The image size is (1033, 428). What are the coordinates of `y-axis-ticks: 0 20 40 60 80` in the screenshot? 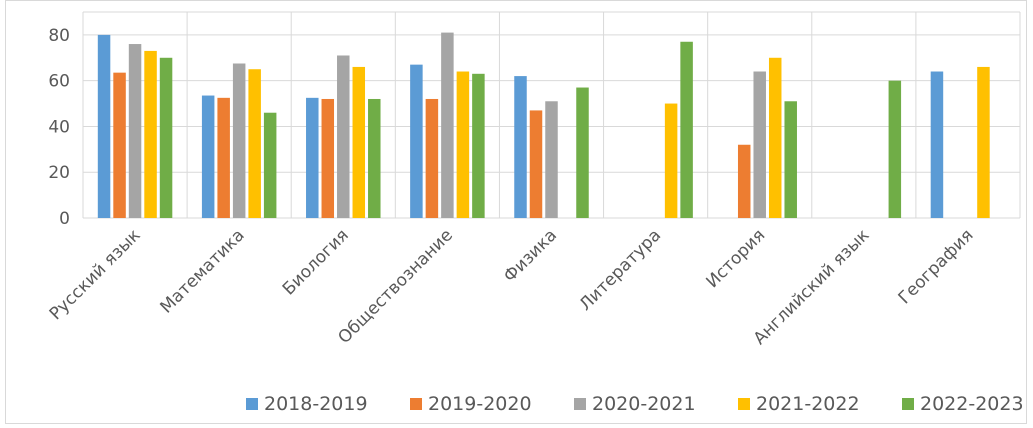 It's located at (59, 127).